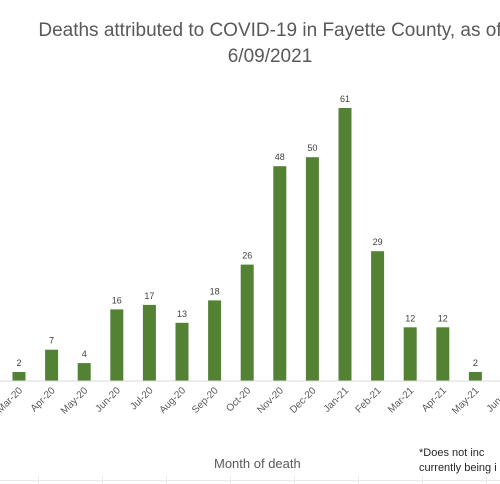 This screenshot has height=484, width=500. I want to click on tick-label-mar-20: Mar-20, so click(12, 400).